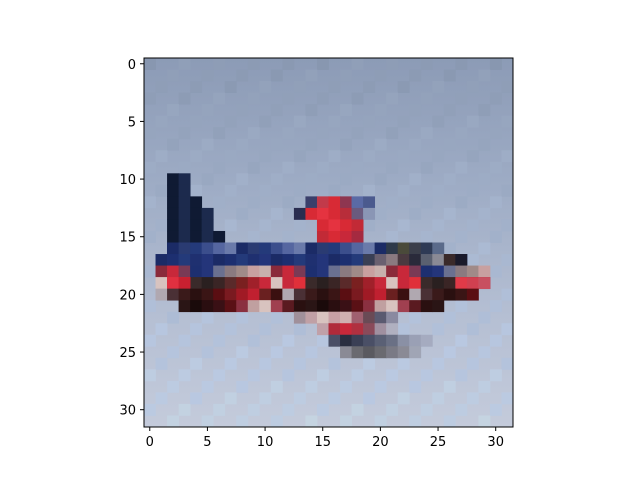 The image size is (640, 480). I want to click on y-tick-label: 15, so click(127, 238).